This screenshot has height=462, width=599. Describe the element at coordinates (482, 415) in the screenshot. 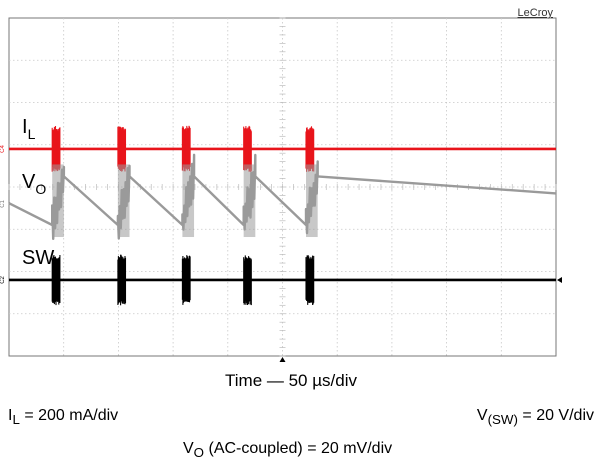

I see `vsw-scale-main: V` at that location.